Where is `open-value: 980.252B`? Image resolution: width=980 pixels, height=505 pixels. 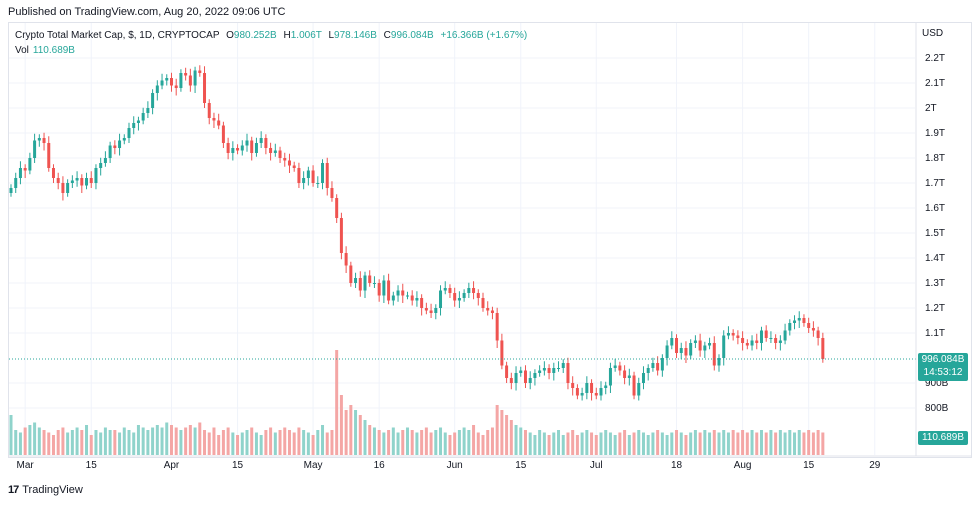 open-value: 980.252B is located at coordinates (255, 35).